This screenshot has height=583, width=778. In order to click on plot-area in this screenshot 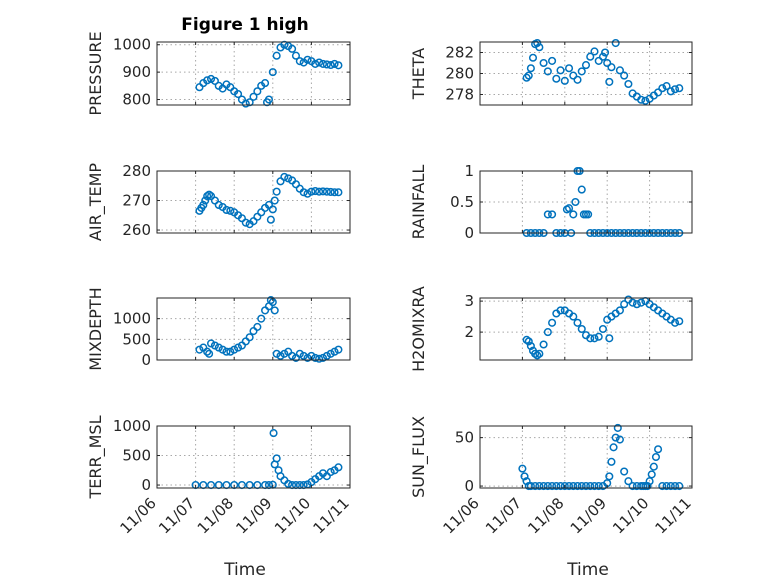, I will do `click(253, 73)`.